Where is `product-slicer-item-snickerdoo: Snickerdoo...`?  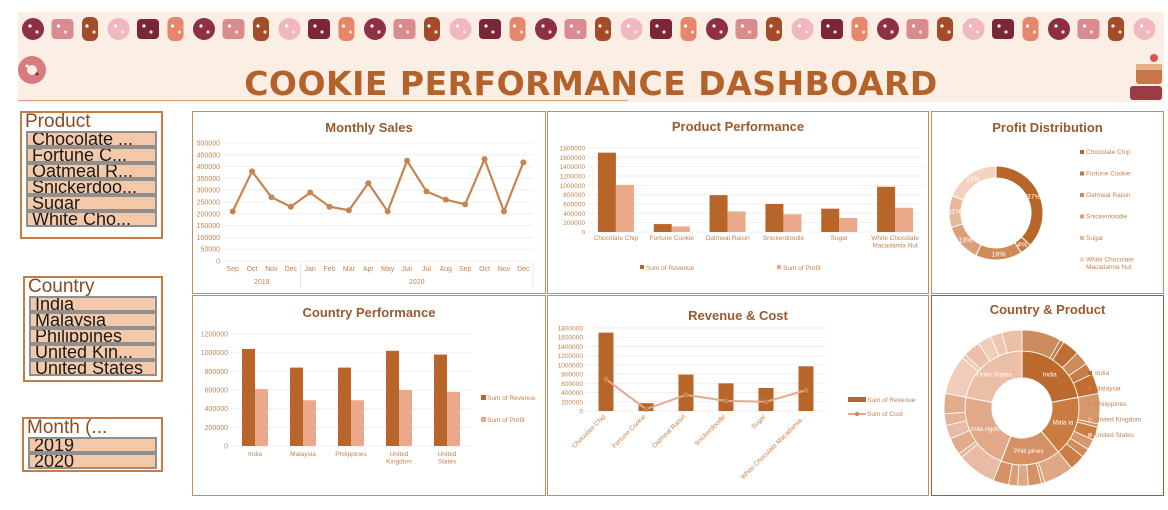
product-slicer-item-snickerdoo: Snickerdoo... is located at coordinates (91, 187).